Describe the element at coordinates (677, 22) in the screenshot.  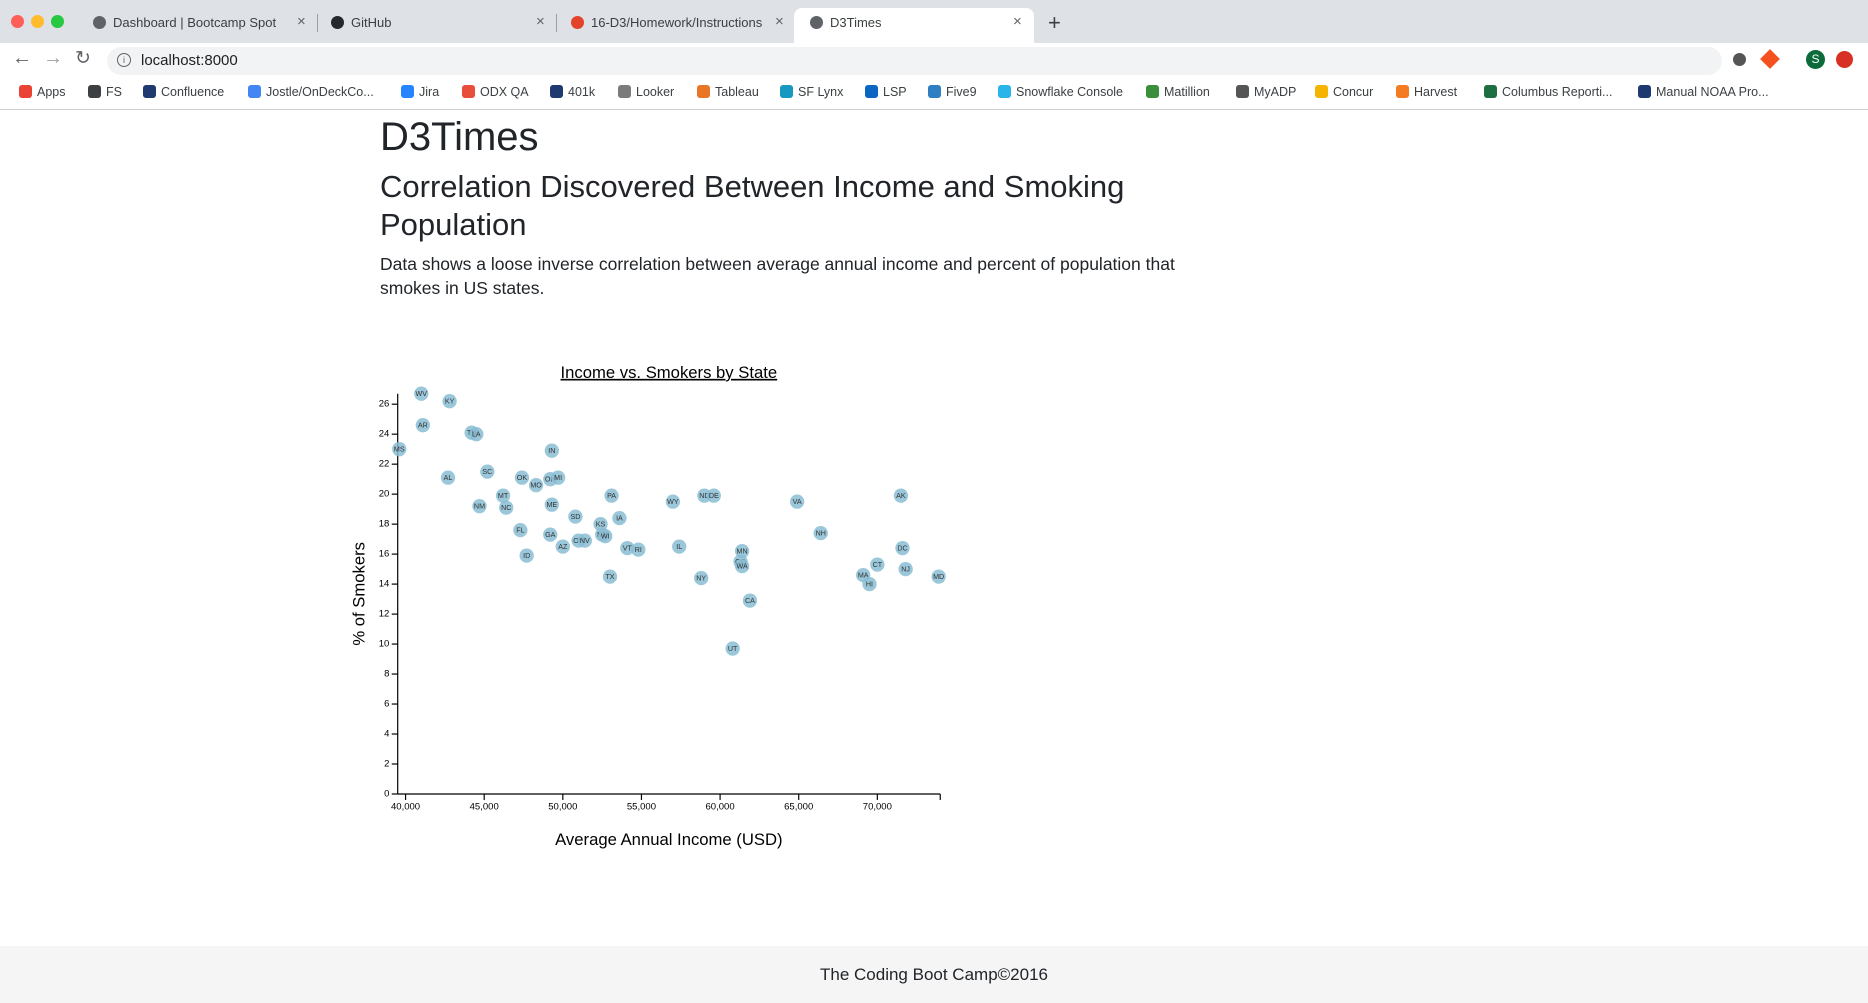
I see `tab-title: 16-D3/Homework/Instructions` at that location.